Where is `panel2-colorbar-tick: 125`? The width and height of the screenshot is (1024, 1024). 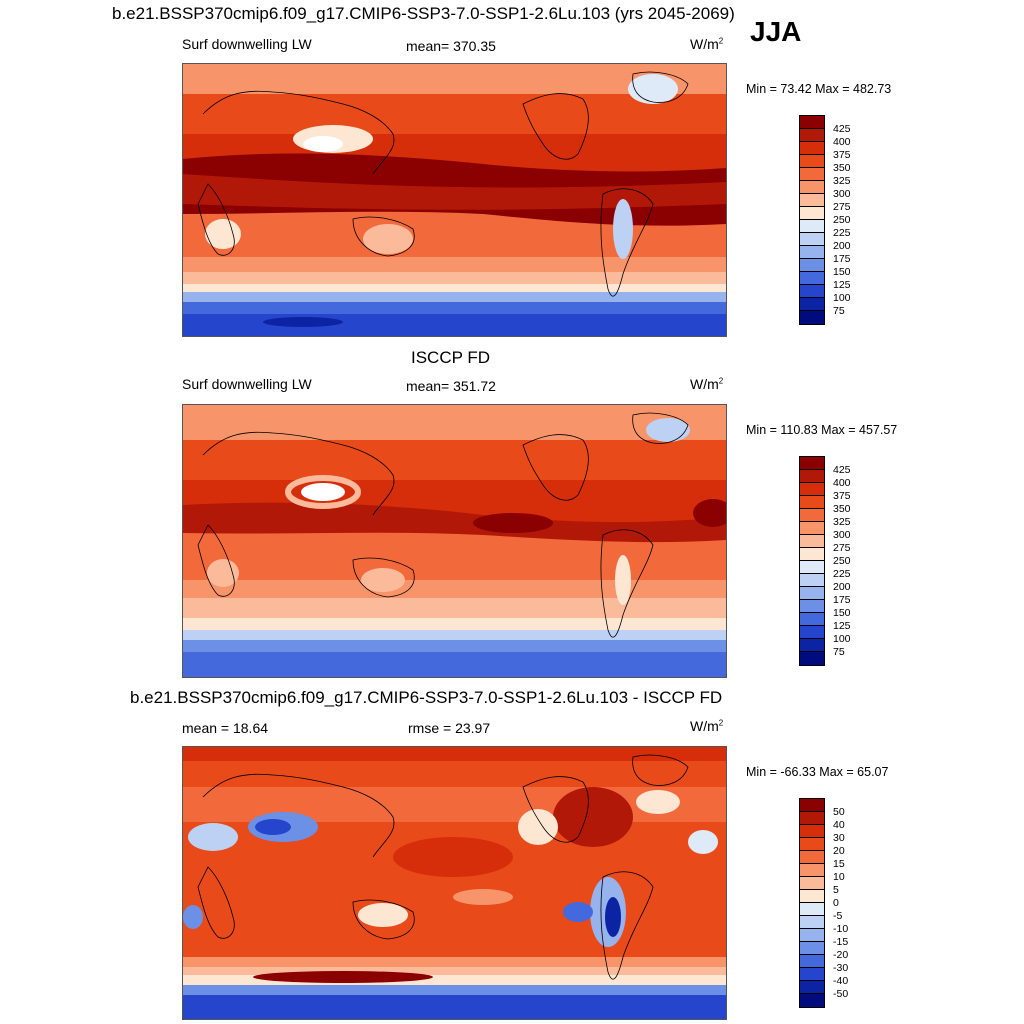 panel2-colorbar-tick: 125 is located at coordinates (842, 626).